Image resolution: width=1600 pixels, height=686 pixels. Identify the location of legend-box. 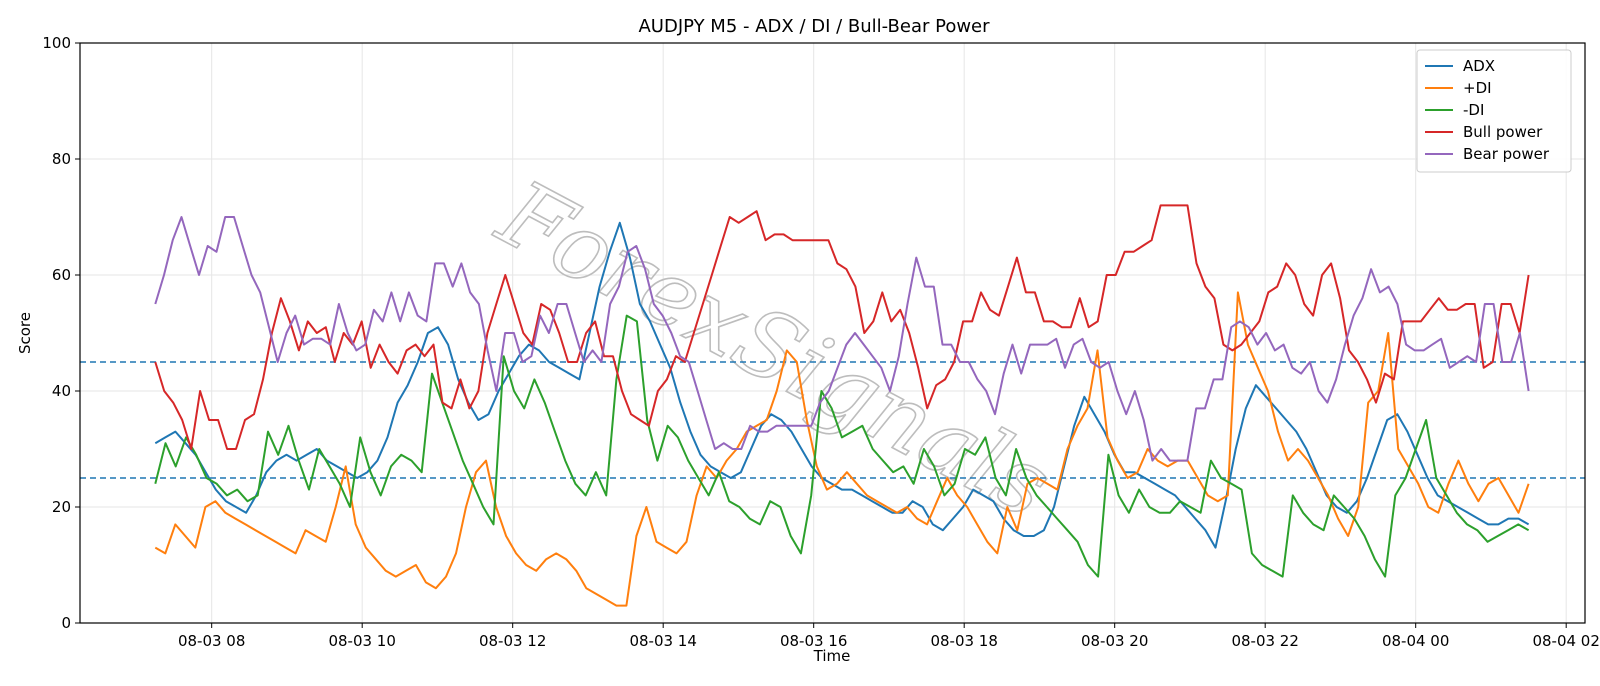
(1494, 111).